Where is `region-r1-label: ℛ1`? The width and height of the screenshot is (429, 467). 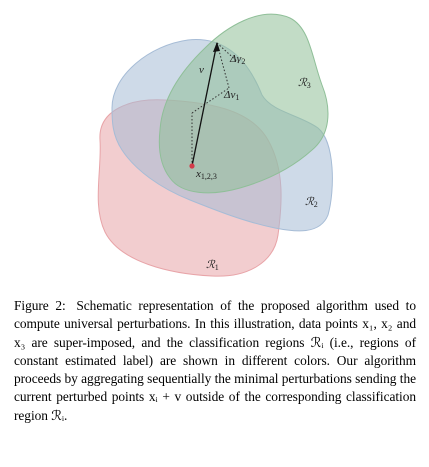 region-r1-label: ℛ1 is located at coordinates (212, 265).